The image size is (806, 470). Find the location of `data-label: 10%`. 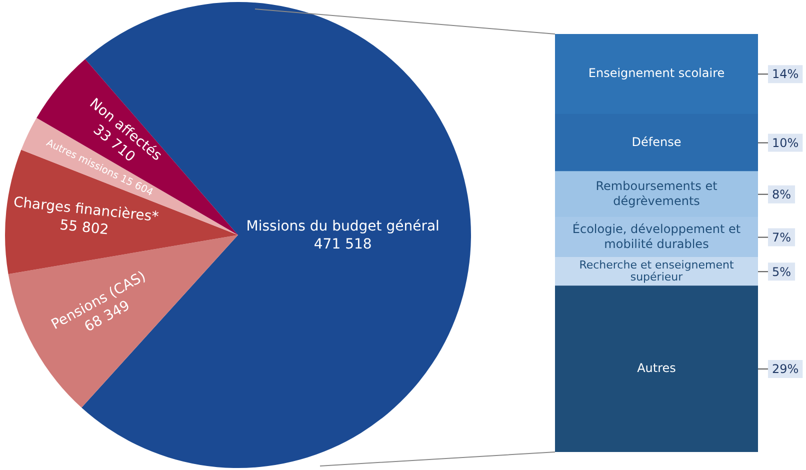

data-label: 10% is located at coordinates (785, 143).